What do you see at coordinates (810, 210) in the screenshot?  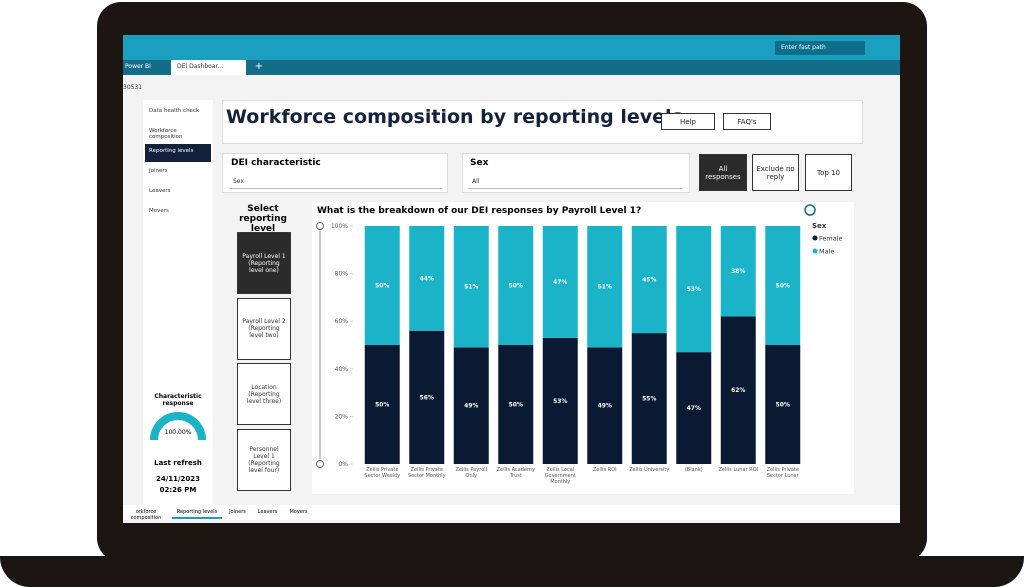 I see `info-icon` at bounding box center [810, 210].